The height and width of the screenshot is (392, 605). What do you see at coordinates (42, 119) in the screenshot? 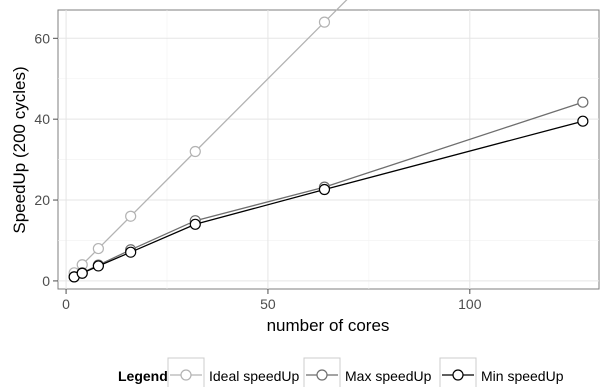
I see `y-tick-label: 40` at bounding box center [42, 119].